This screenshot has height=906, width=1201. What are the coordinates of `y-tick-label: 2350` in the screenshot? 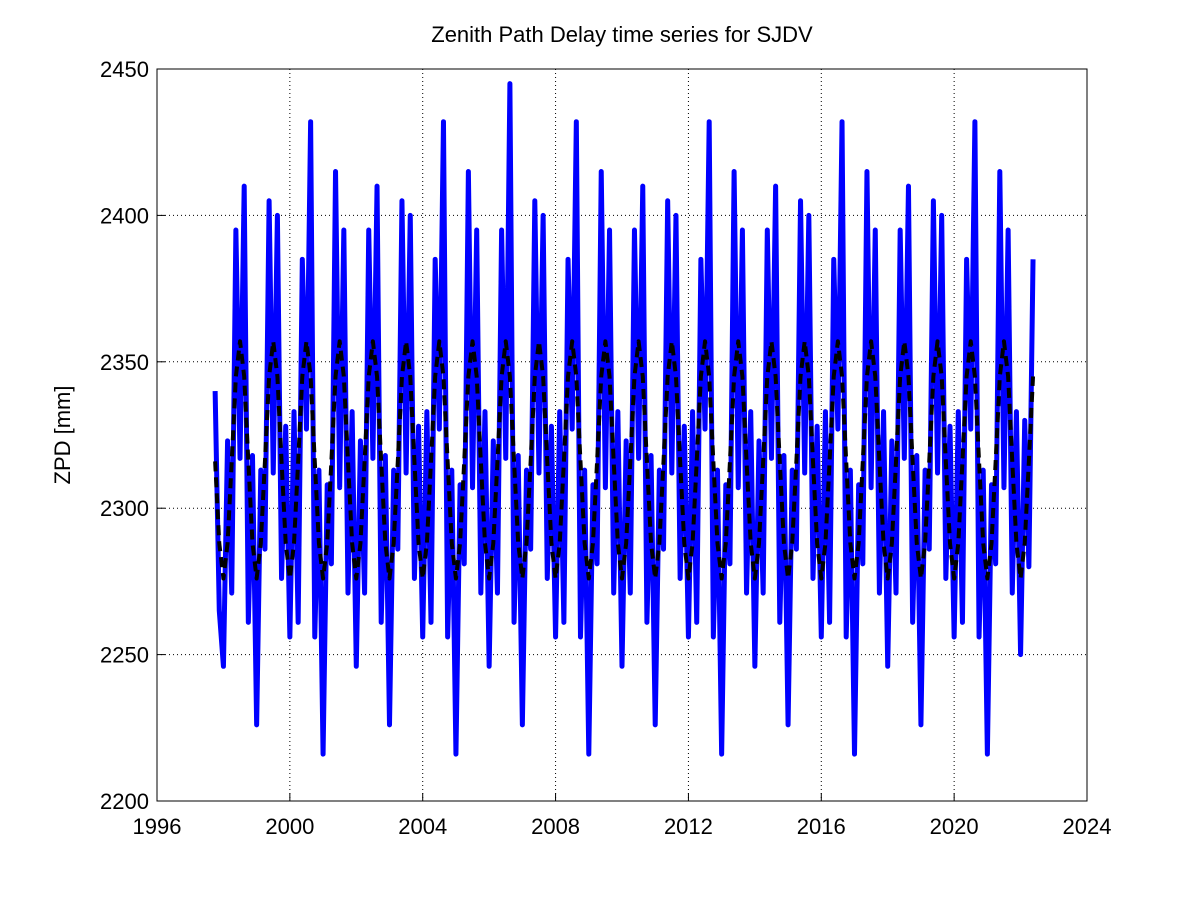 It's located at (124, 362).